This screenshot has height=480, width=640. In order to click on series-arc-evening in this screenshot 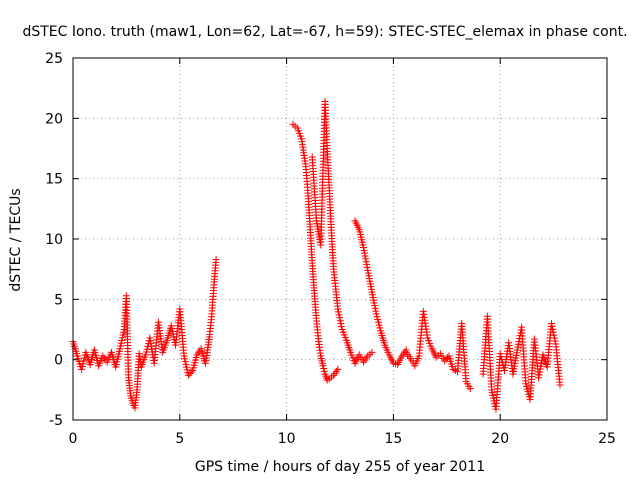, I will do `click(521, 362)`.